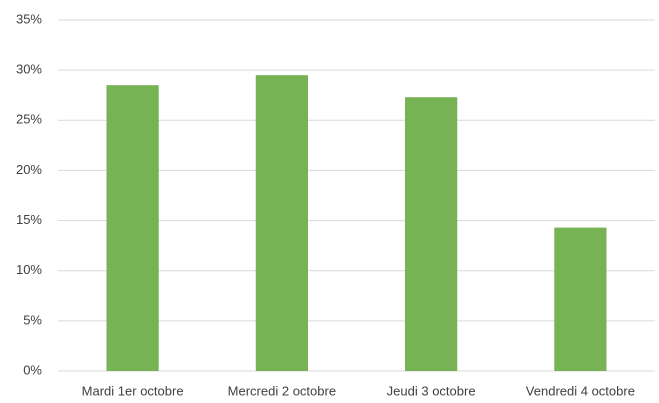  What do you see at coordinates (431, 390) in the screenshot?
I see `x-tick-label: Jeudi 3 octobre` at bounding box center [431, 390].